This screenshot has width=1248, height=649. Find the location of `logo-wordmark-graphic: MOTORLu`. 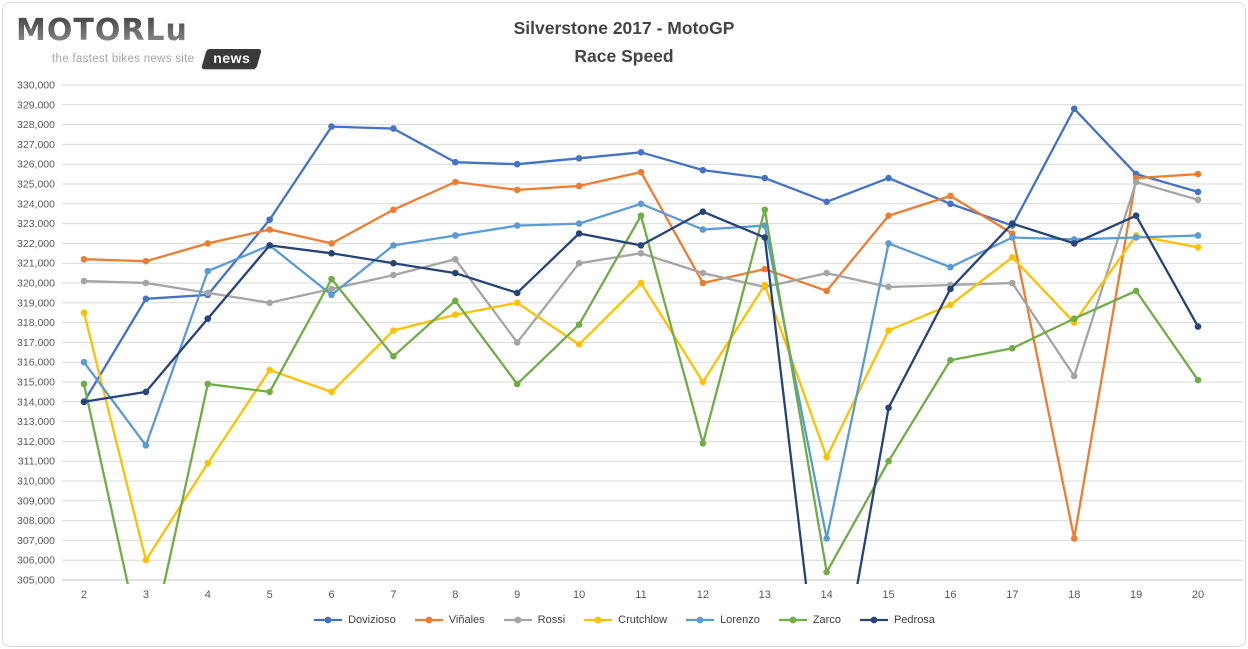

logo-wordmark-graphic: MOTORLu is located at coordinates (102, 30).